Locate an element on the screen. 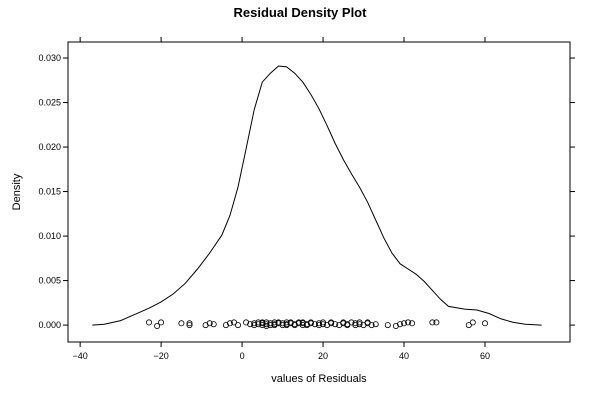 Image resolution: width=599 pixels, height=400 pixels. chart-title: Residual Density Plot is located at coordinates (301, 12).